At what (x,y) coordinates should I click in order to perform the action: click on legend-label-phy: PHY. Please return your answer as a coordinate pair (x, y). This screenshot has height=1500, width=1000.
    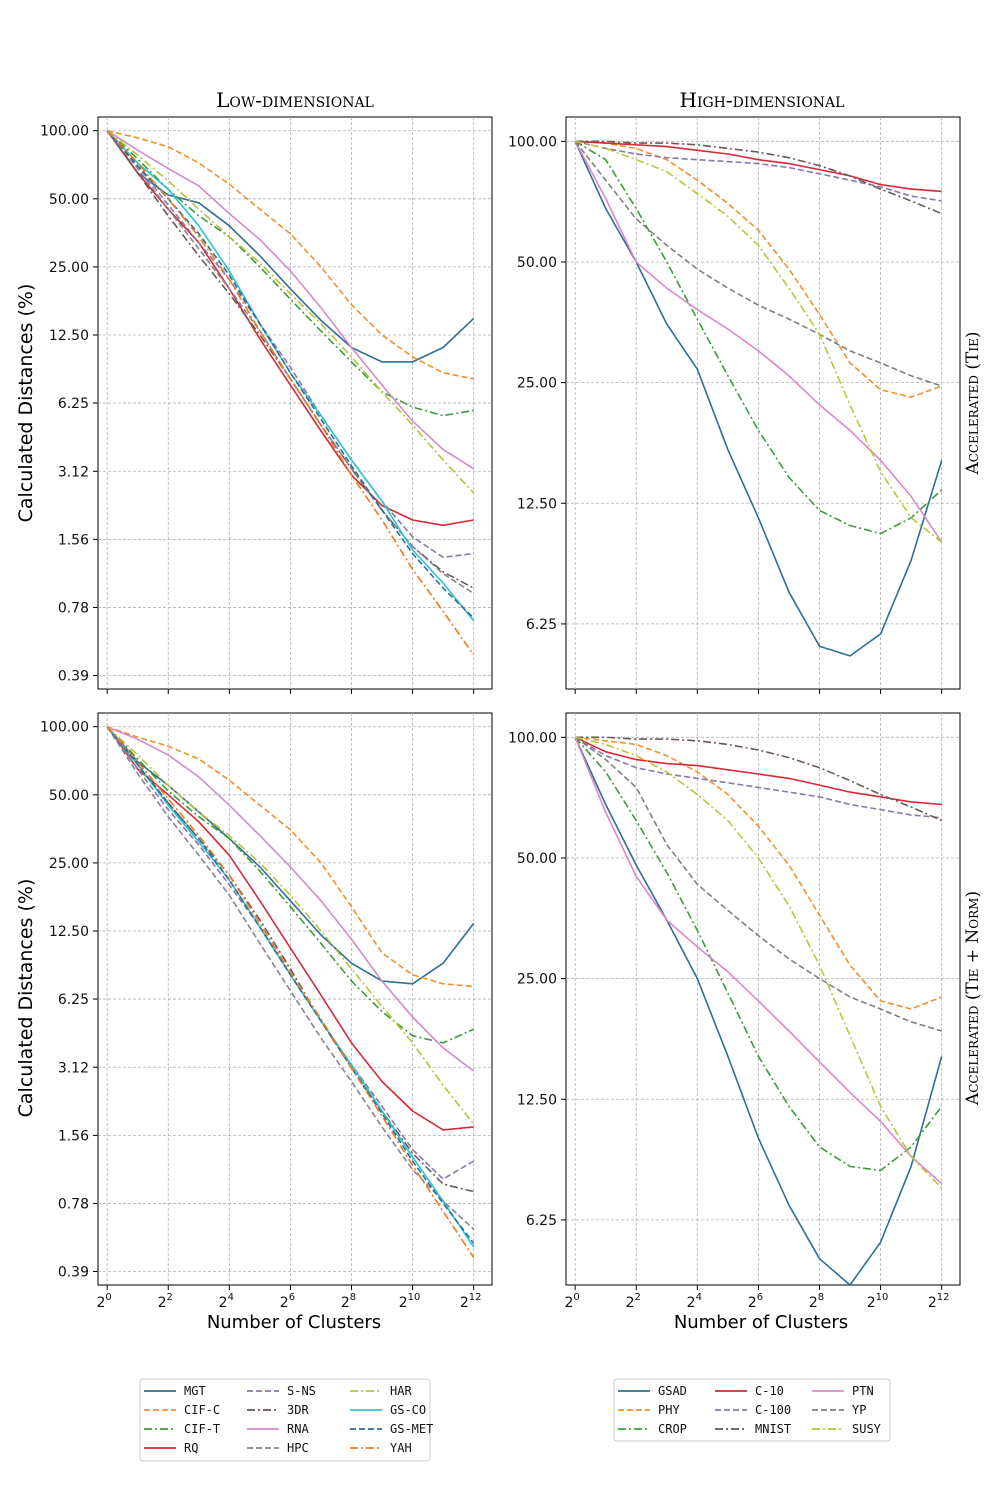
    Looking at the image, I should click on (669, 1410).